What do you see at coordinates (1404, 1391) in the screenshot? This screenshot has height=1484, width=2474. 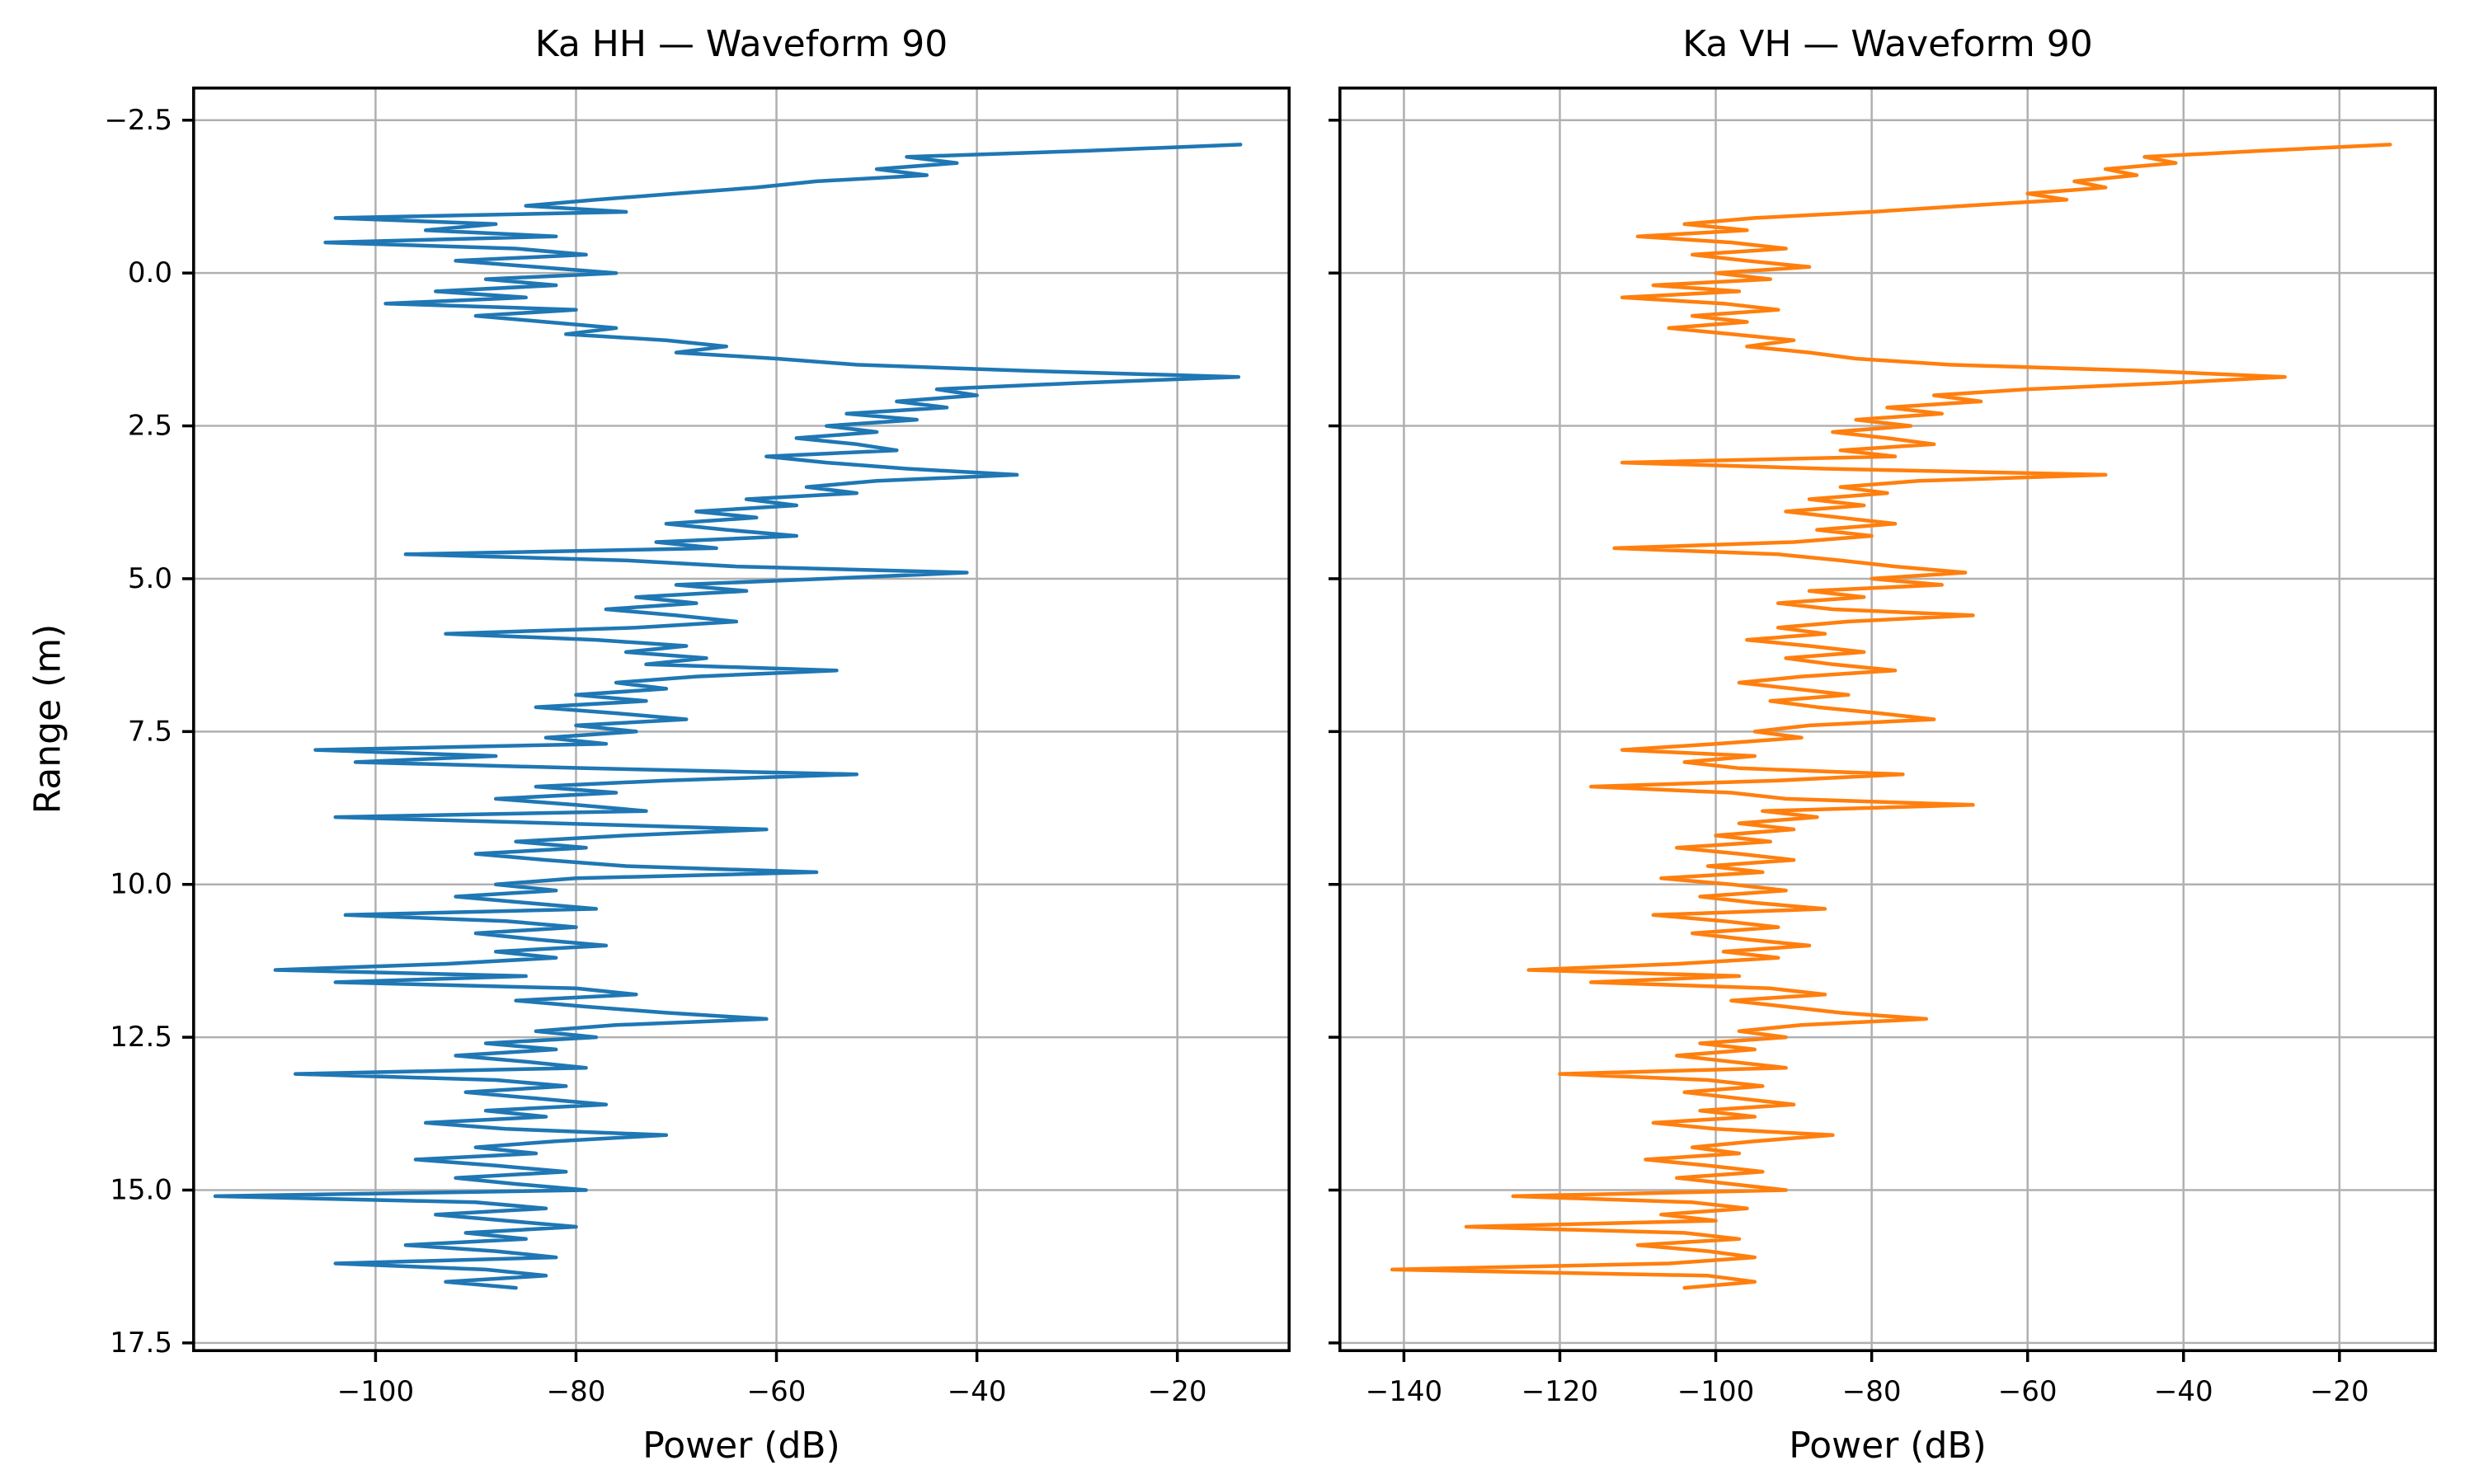 I see `x-tick-label: −140` at bounding box center [1404, 1391].